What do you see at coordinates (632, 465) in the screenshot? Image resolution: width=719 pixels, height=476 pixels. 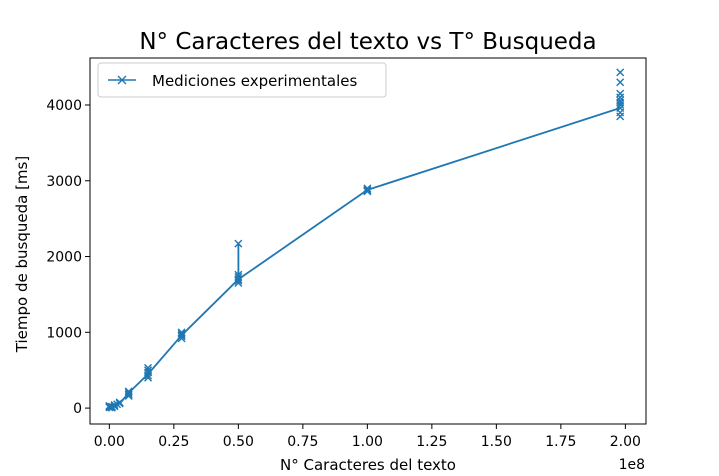 I see `x-axis-offset-label: 1e8` at bounding box center [632, 465].